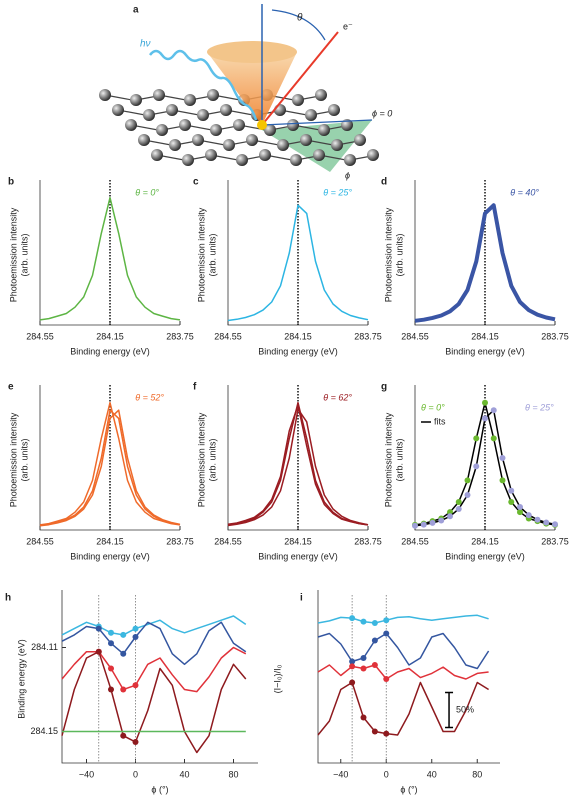  What do you see at coordinates (337, 397) in the screenshot?
I see `annotation: θ = 62°` at bounding box center [337, 397].